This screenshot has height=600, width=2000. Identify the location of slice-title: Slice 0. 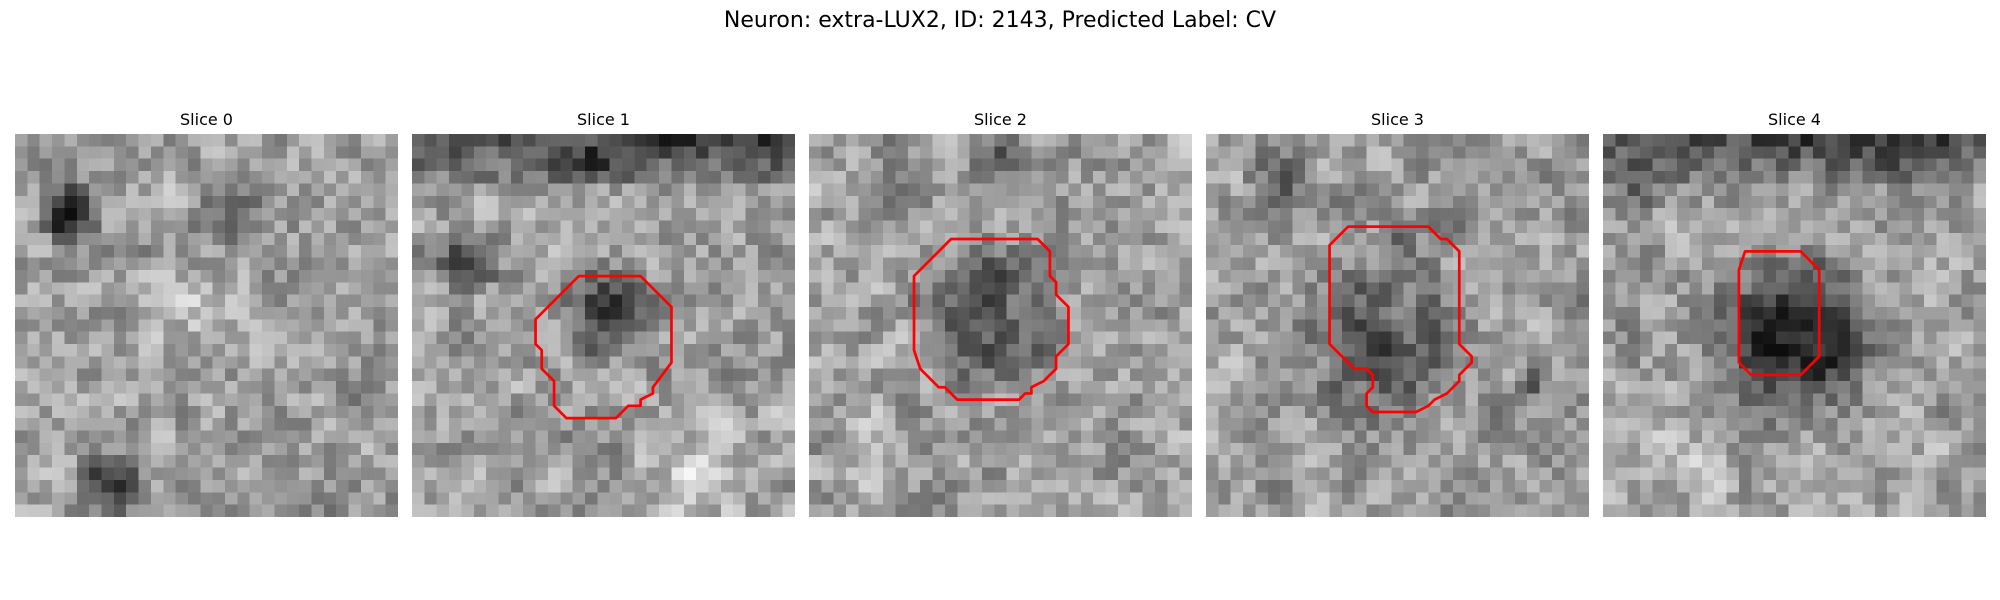
(206, 119).